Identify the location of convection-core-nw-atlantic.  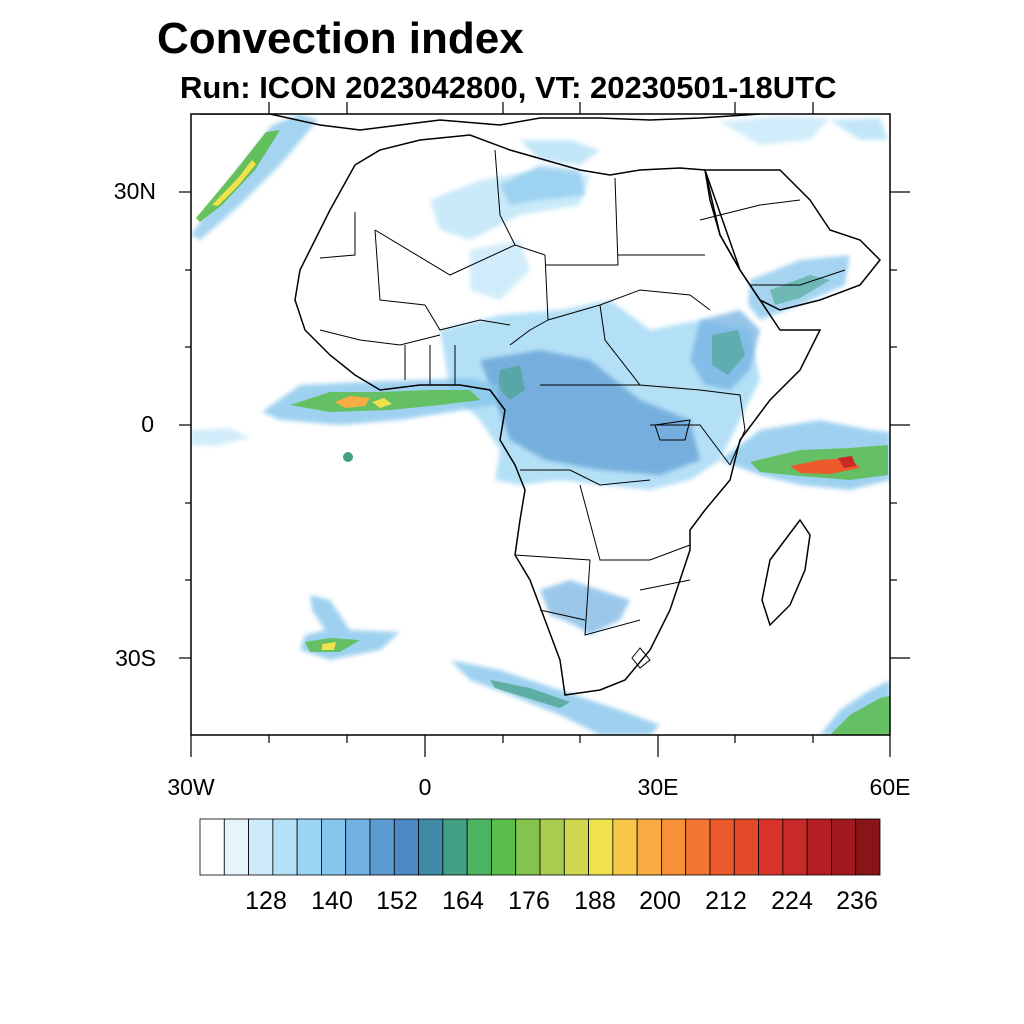
(238, 176).